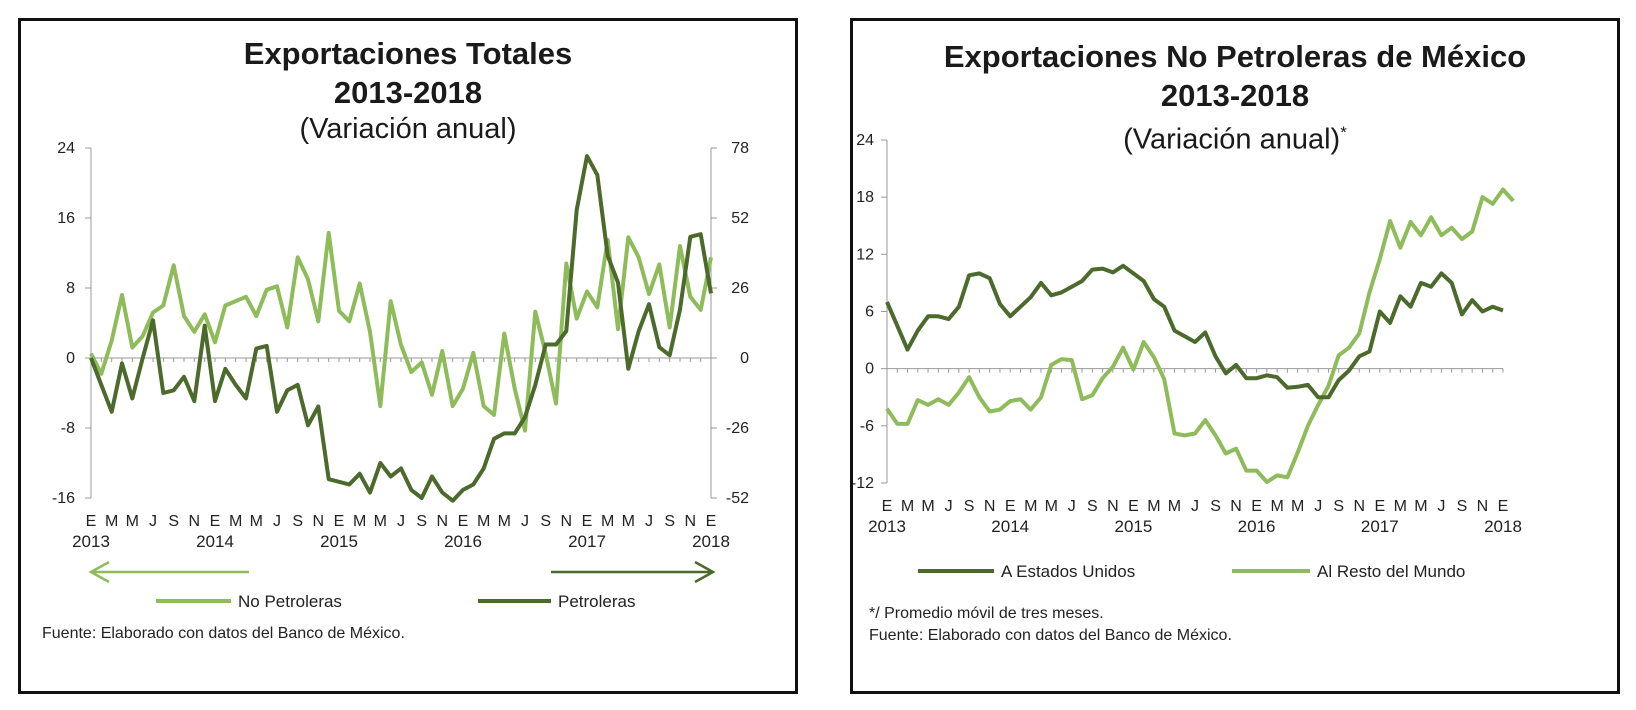 Image resolution: width=1636 pixels, height=710 pixels. Describe the element at coordinates (168, 572) in the screenshot. I see `left-axis-arrow` at that location.